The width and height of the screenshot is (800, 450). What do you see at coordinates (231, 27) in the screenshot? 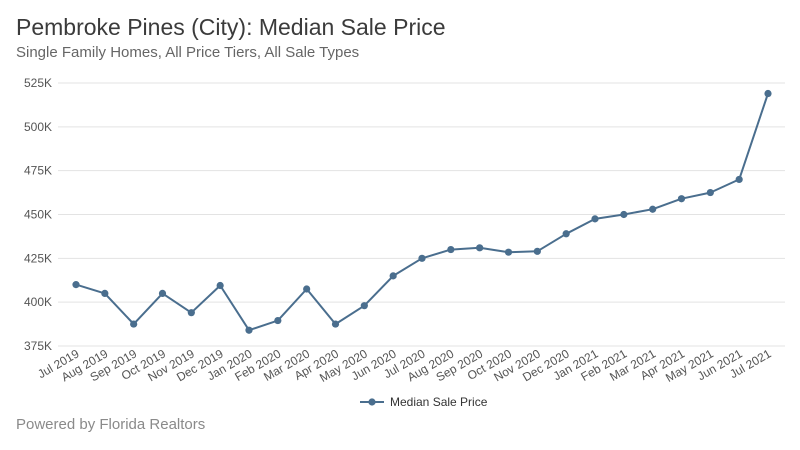
I see `chart-title: Pembroke Pines (City): Median Sale Price` at bounding box center [231, 27].